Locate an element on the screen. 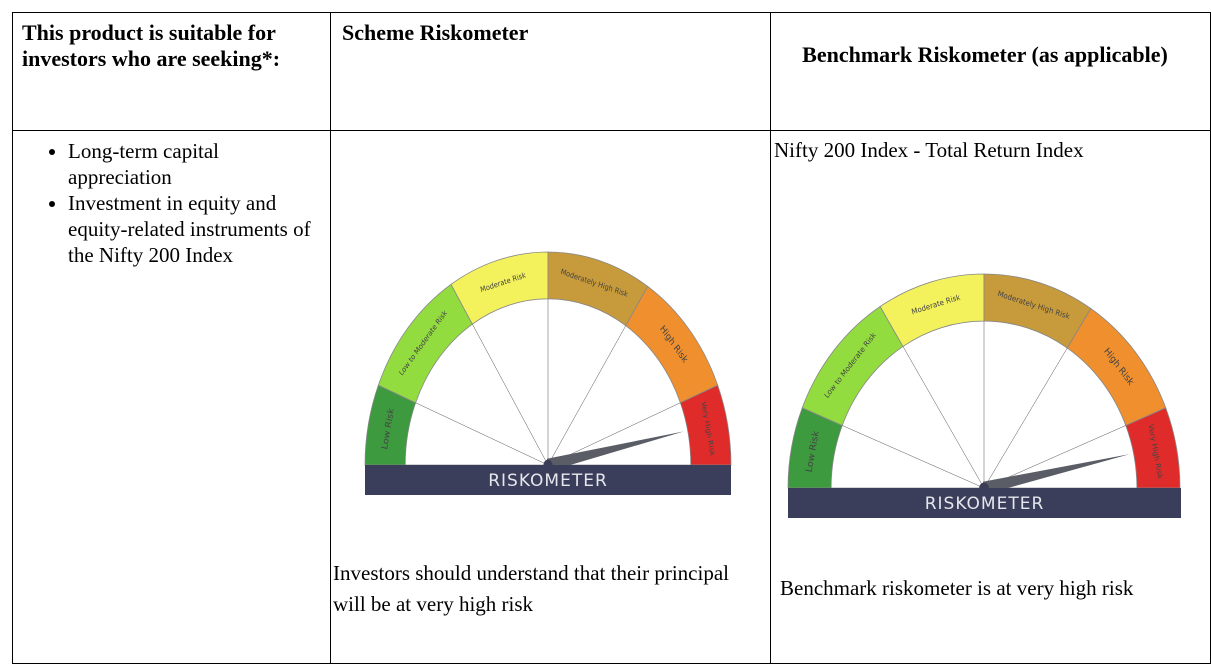 This screenshot has width=1211, height=664. objective: Long-term capital appreciation is located at coordinates (195, 164).